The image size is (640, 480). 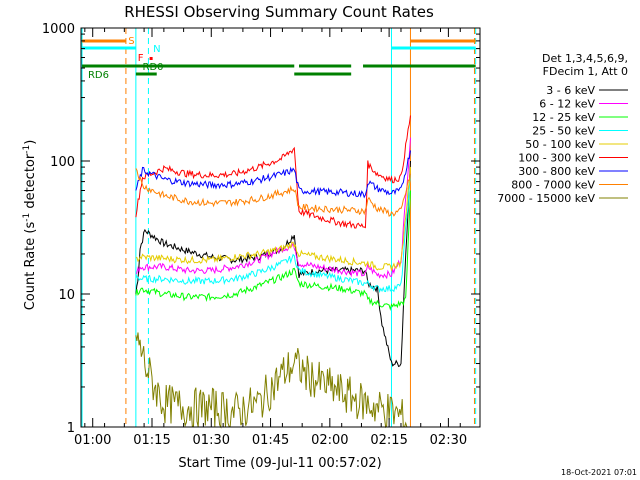 What do you see at coordinates (131, 41) in the screenshot?
I see `state-label: S` at bounding box center [131, 41].